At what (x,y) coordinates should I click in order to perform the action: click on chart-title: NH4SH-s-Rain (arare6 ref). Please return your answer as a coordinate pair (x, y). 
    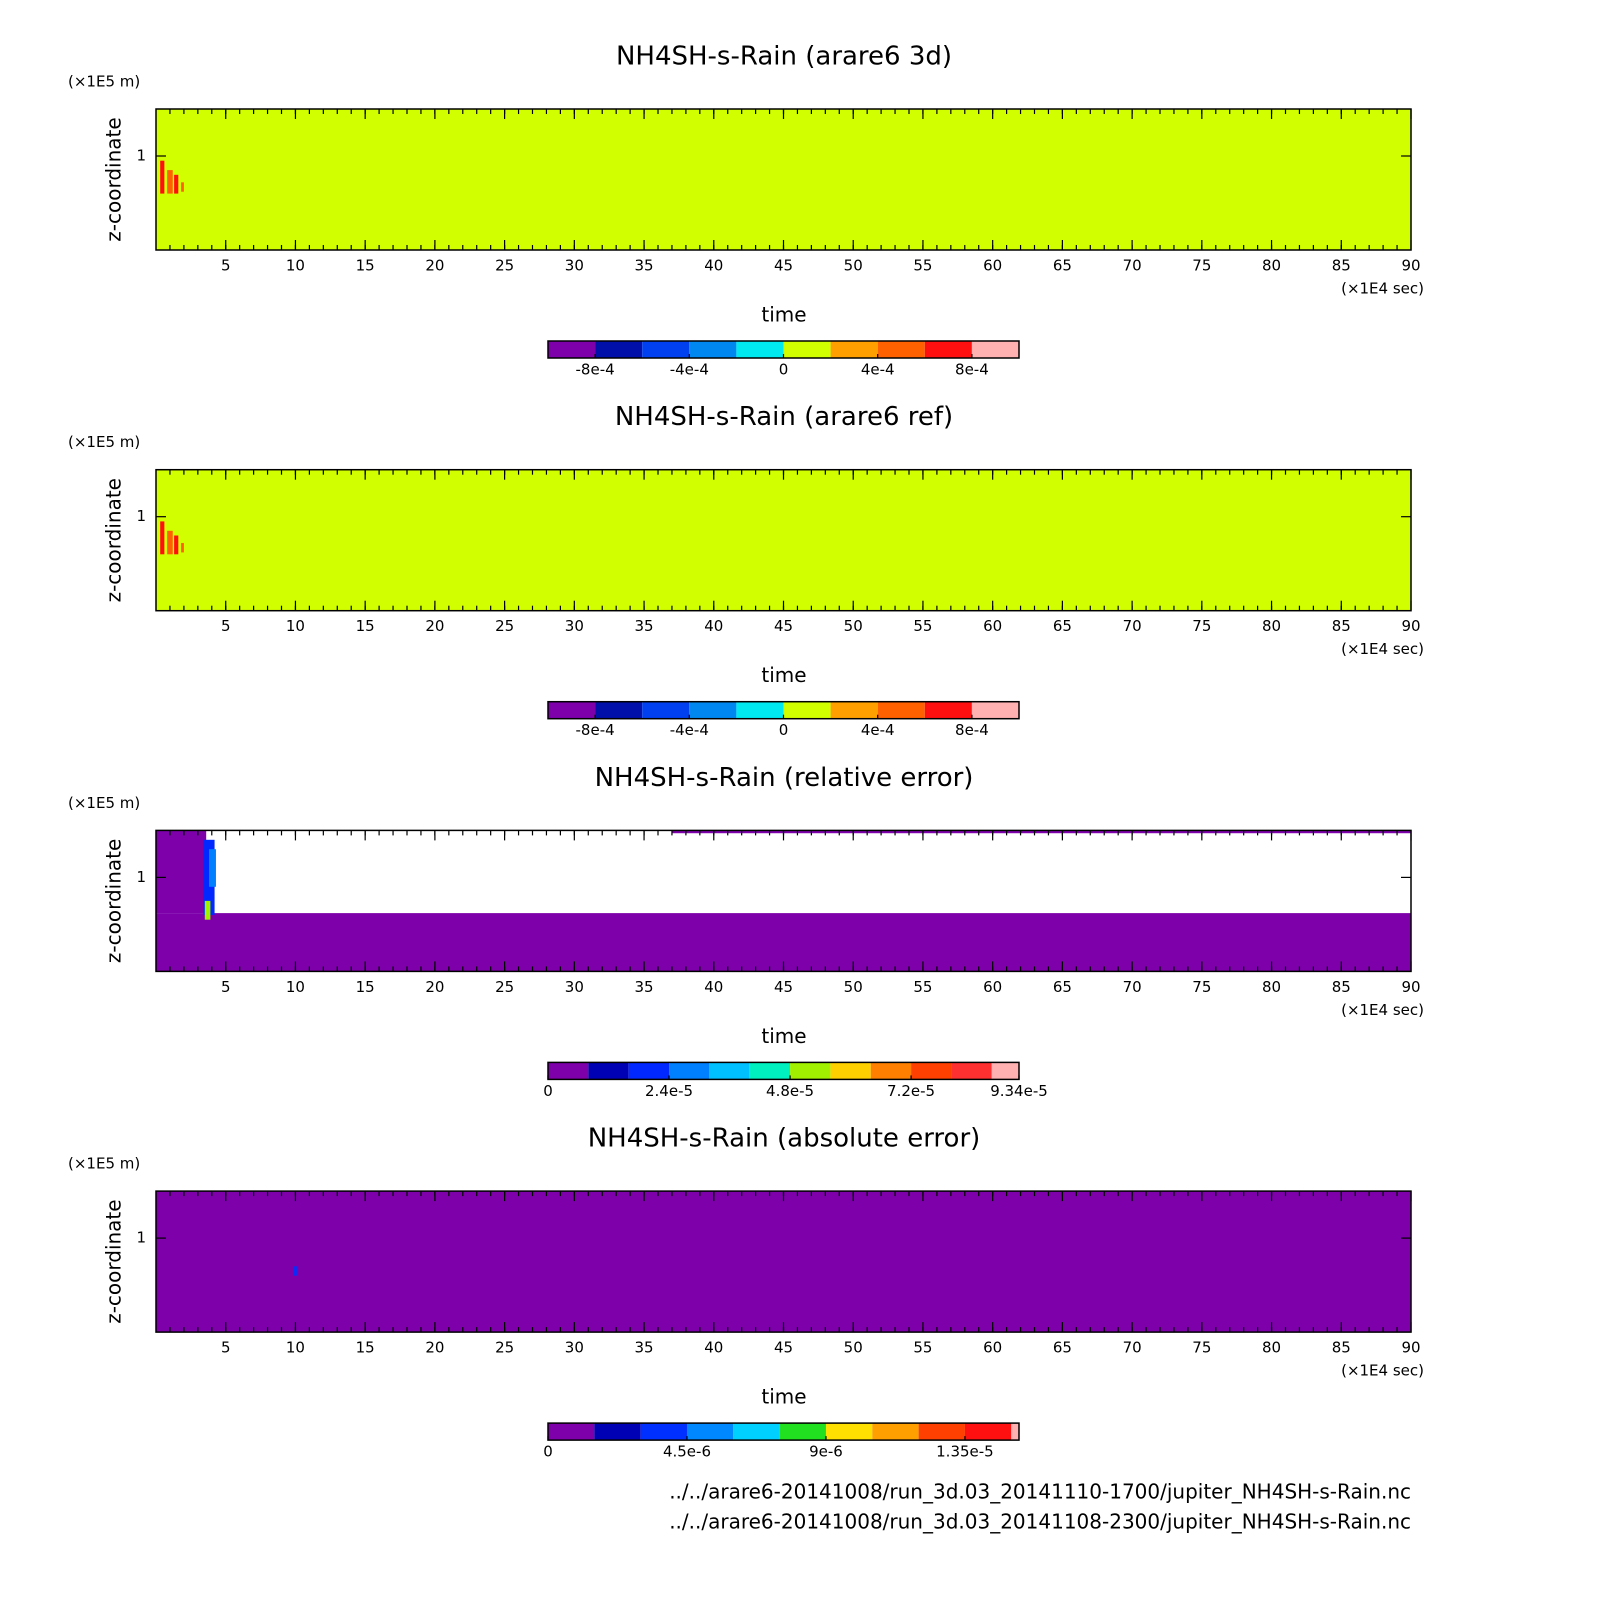
    Looking at the image, I should click on (784, 417).